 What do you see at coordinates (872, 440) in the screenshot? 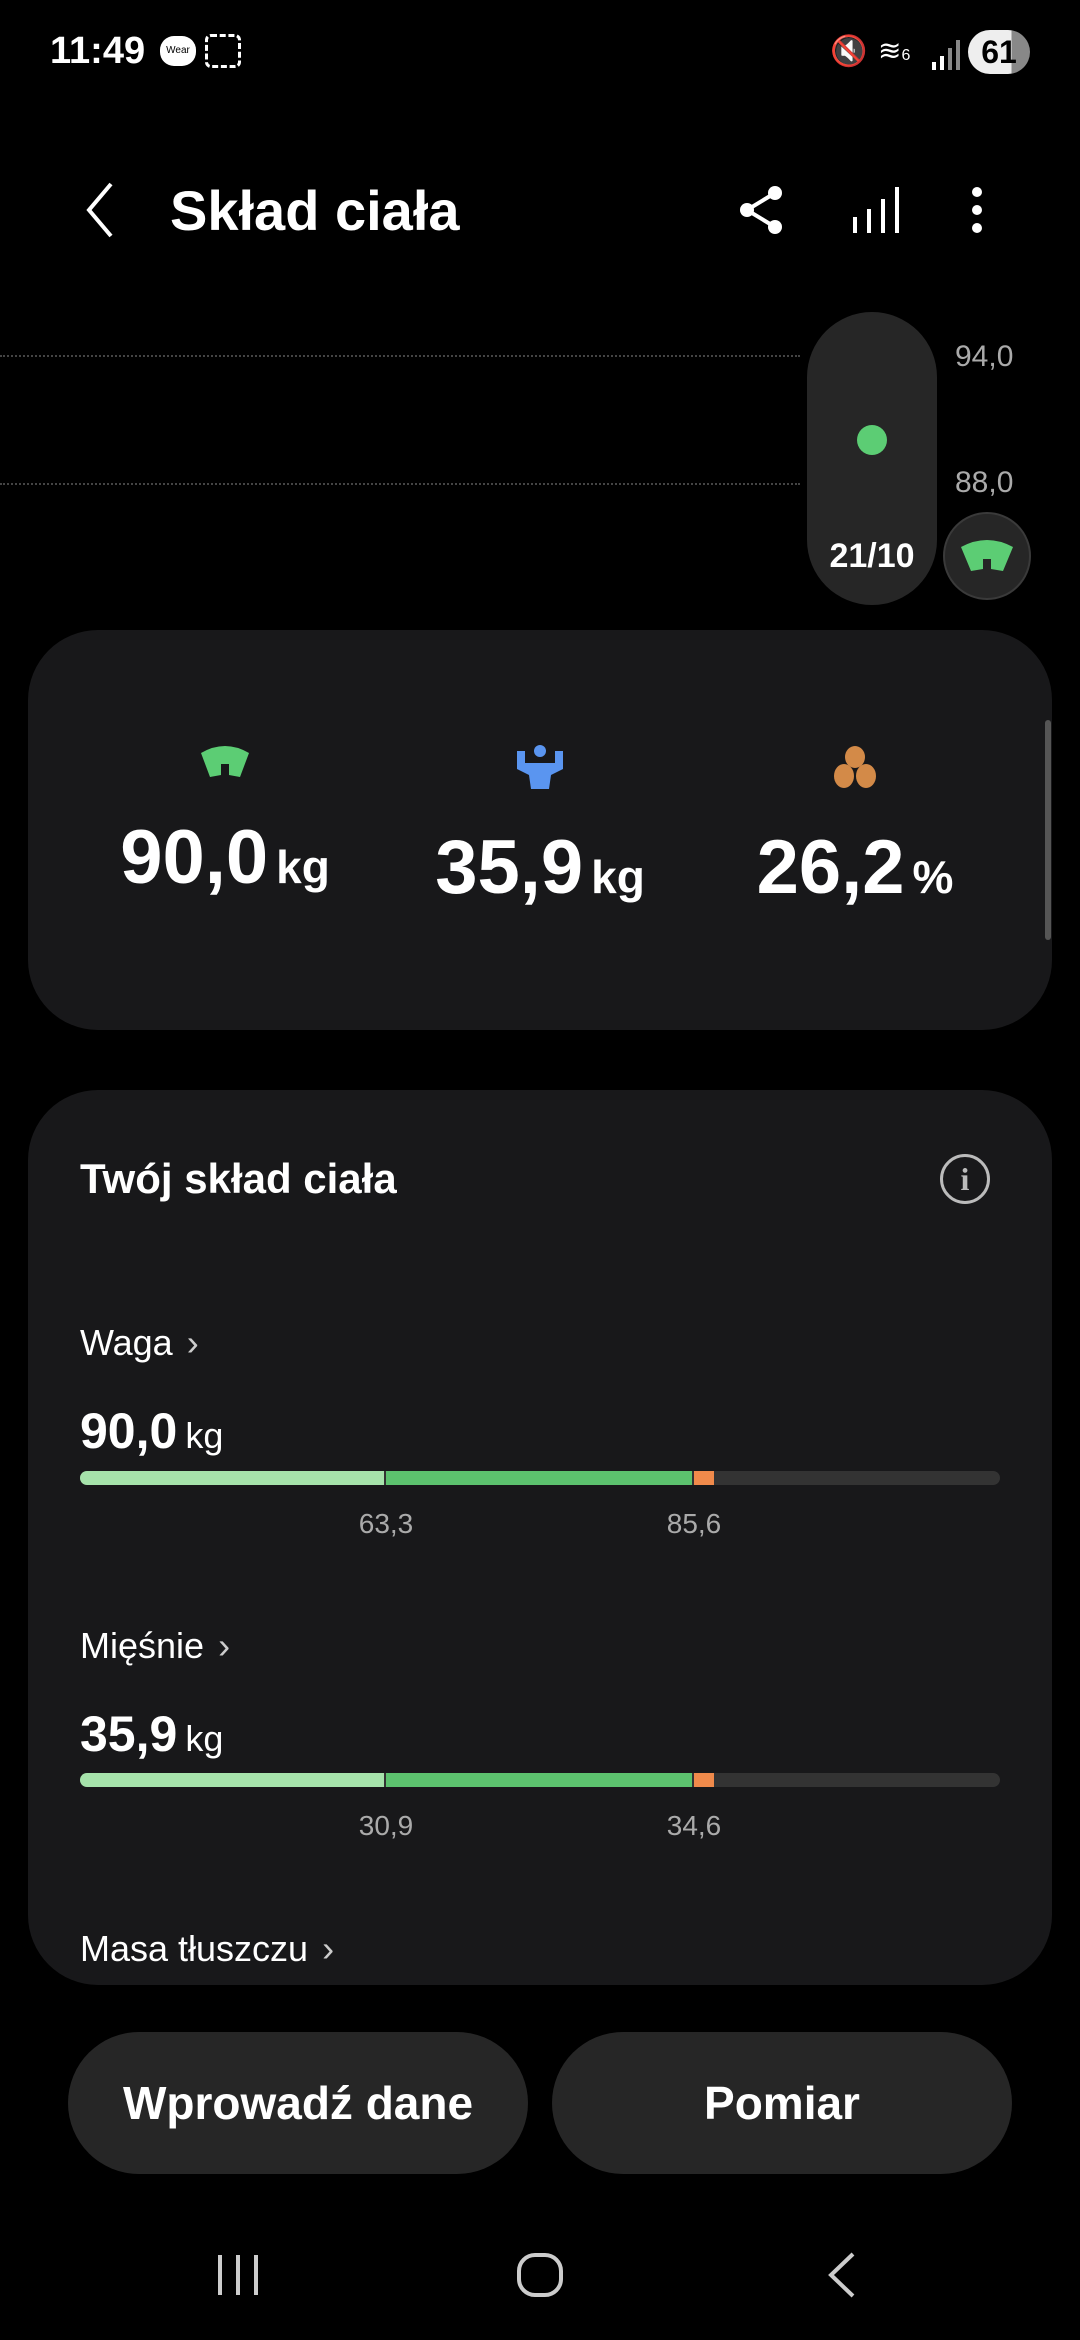
I see `data-point` at bounding box center [872, 440].